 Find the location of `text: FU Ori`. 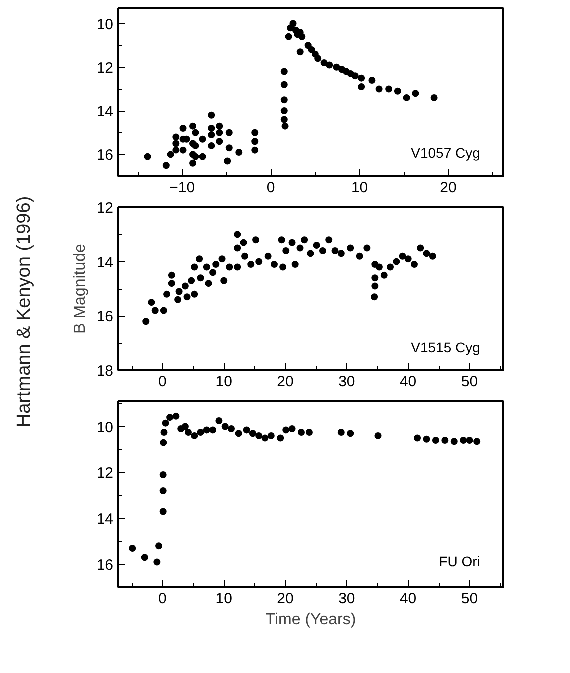

text: FU Ori is located at coordinates (459, 561).